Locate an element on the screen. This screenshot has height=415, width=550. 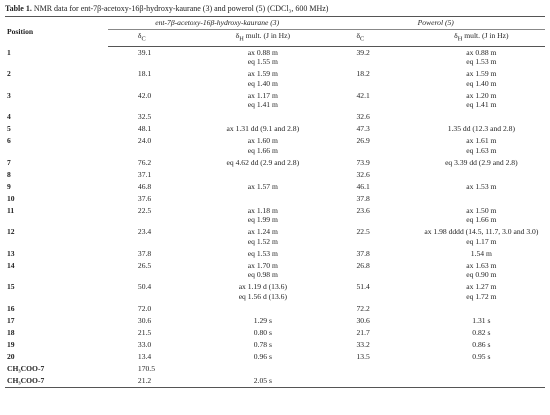
table-row: 8 37.1 32.6 is located at coordinates (275, 174).